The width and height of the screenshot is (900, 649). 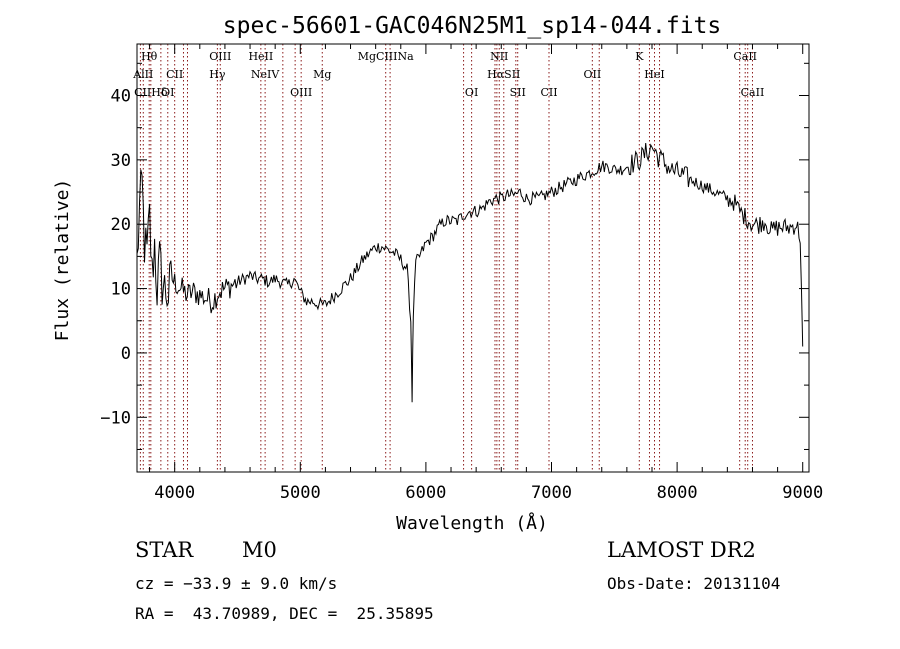 What do you see at coordinates (301, 92) in the screenshot?
I see `line-label-bottom-2: OIII` at bounding box center [301, 92].